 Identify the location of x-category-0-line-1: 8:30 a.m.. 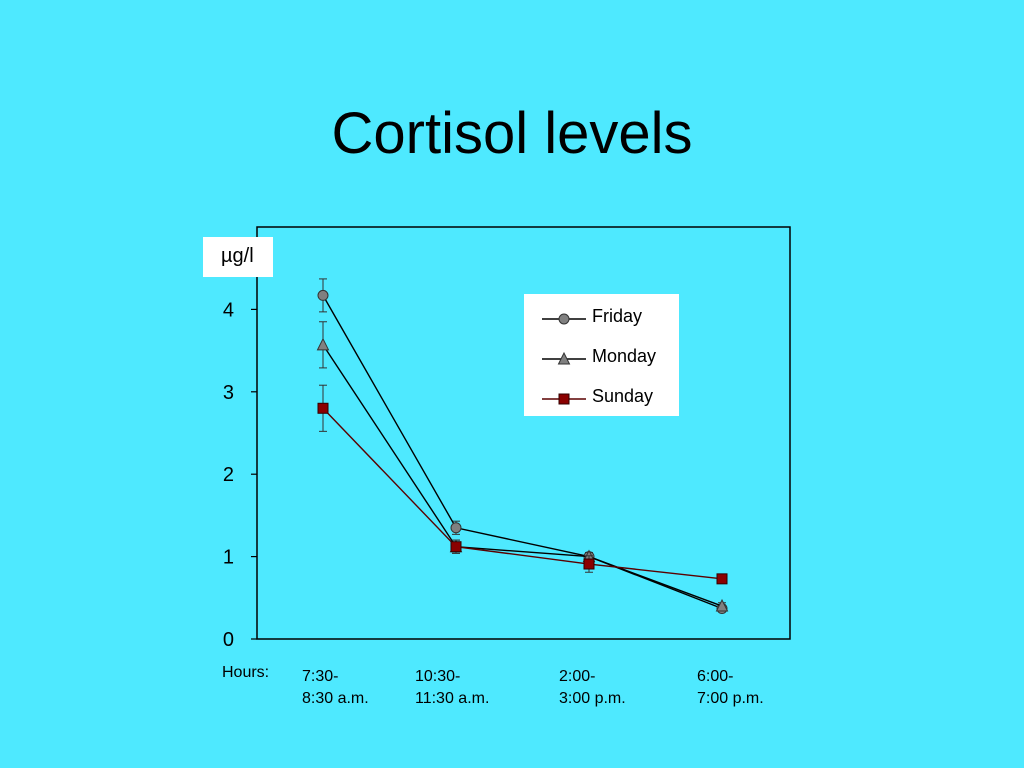
(335, 698).